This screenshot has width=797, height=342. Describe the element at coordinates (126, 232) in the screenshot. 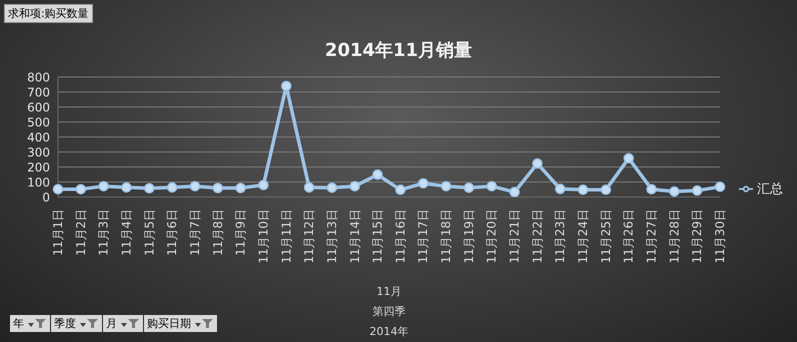

I see `x-tick-label: 11月4日` at that location.